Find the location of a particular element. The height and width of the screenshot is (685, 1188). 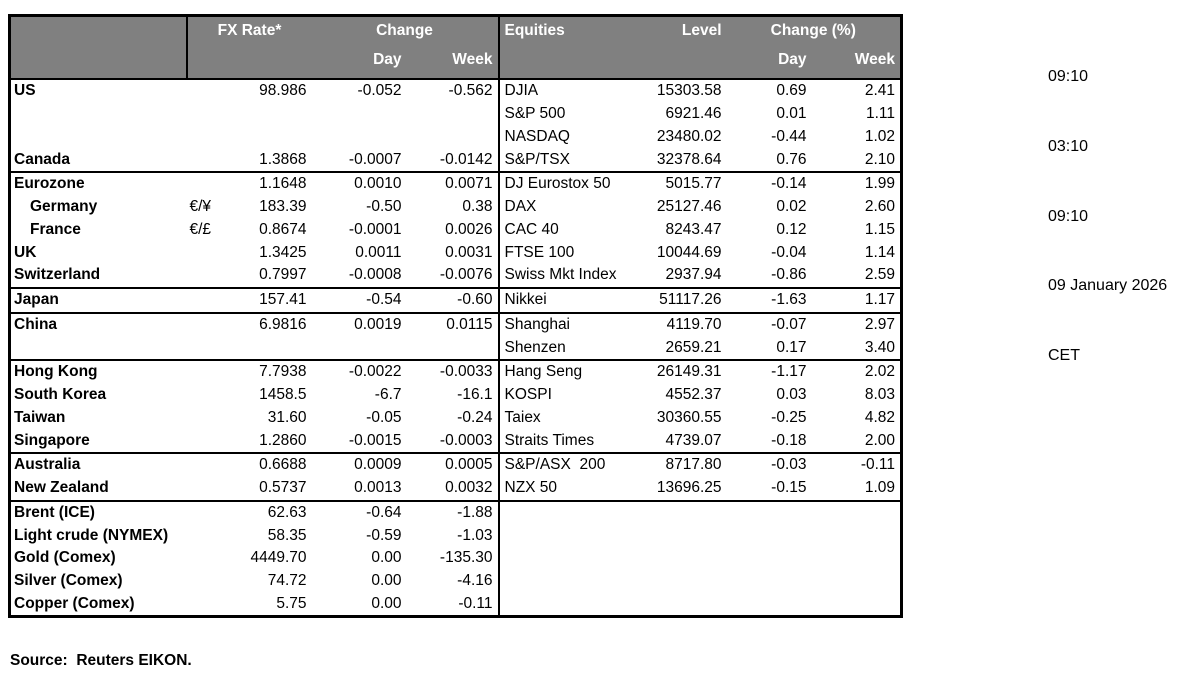

eq-day-cell: -0.44 is located at coordinates (769, 137).